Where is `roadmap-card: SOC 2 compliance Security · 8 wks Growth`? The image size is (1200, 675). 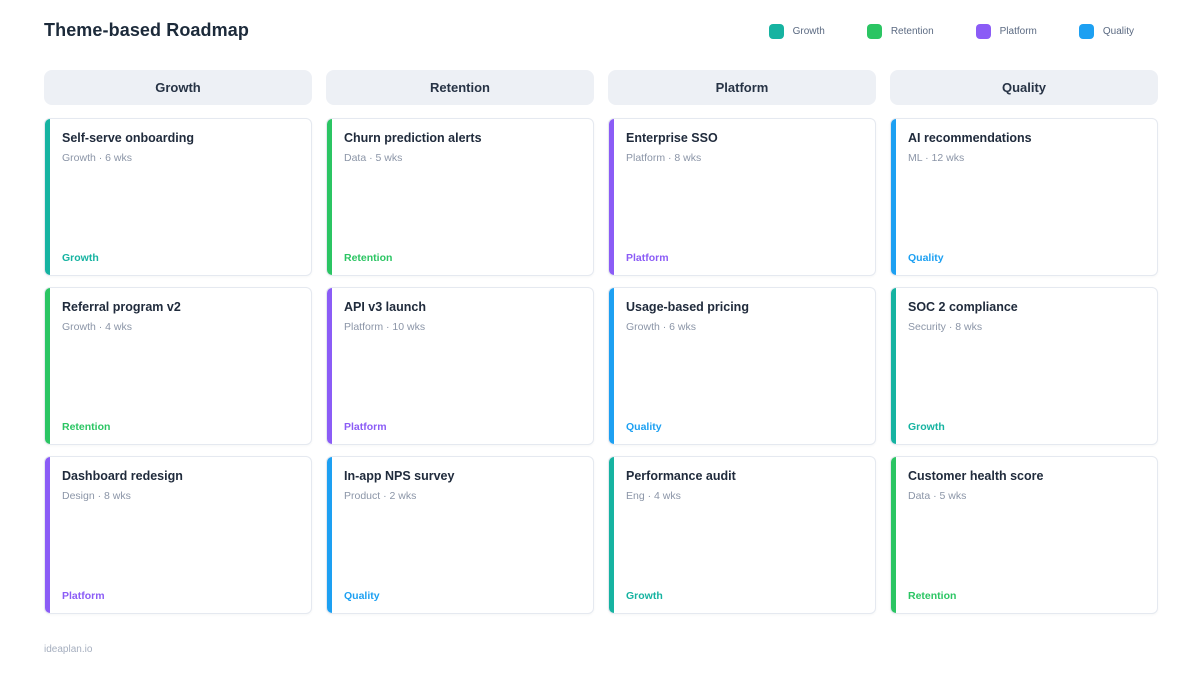
roadmap-card: SOC 2 compliance Security · 8 wks Growth is located at coordinates (1024, 366).